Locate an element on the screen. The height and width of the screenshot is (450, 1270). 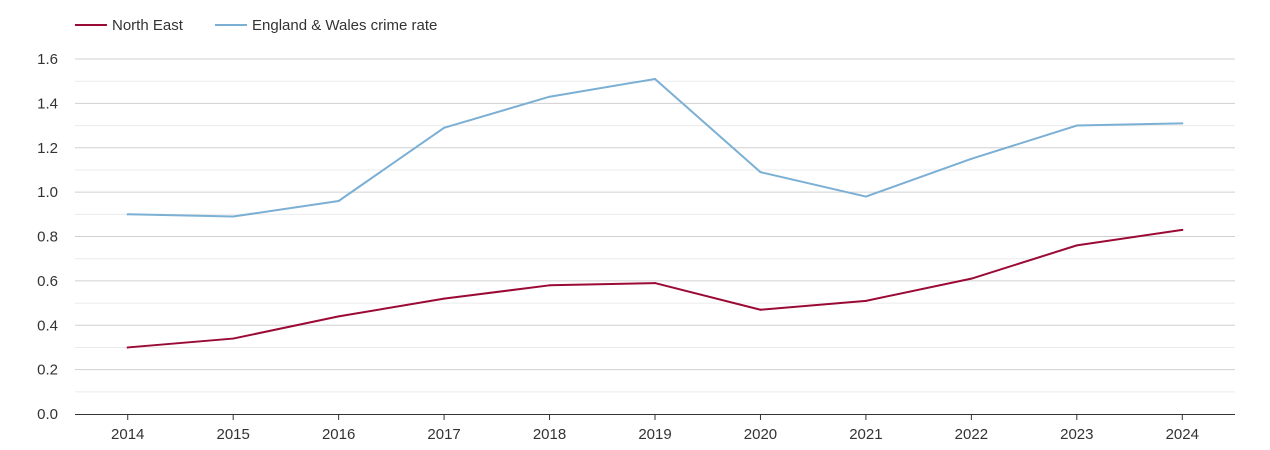
legend-item-england-wales: England & Wales crime rate is located at coordinates (326, 25).